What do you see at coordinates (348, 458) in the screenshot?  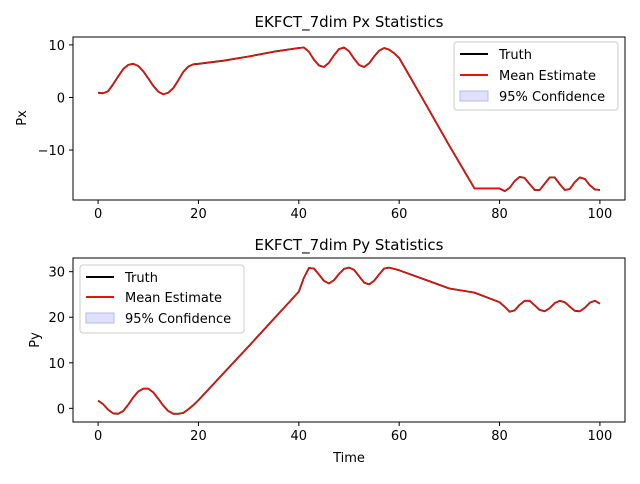 I see `py-x-axis-label: Time` at bounding box center [348, 458].